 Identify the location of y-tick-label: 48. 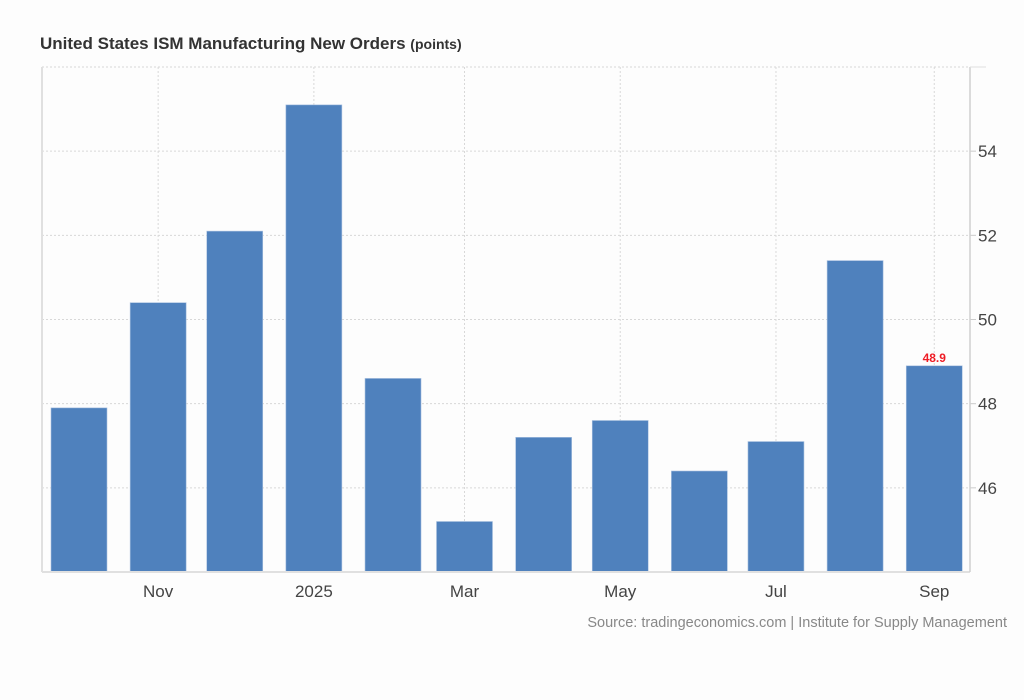
(987, 404).